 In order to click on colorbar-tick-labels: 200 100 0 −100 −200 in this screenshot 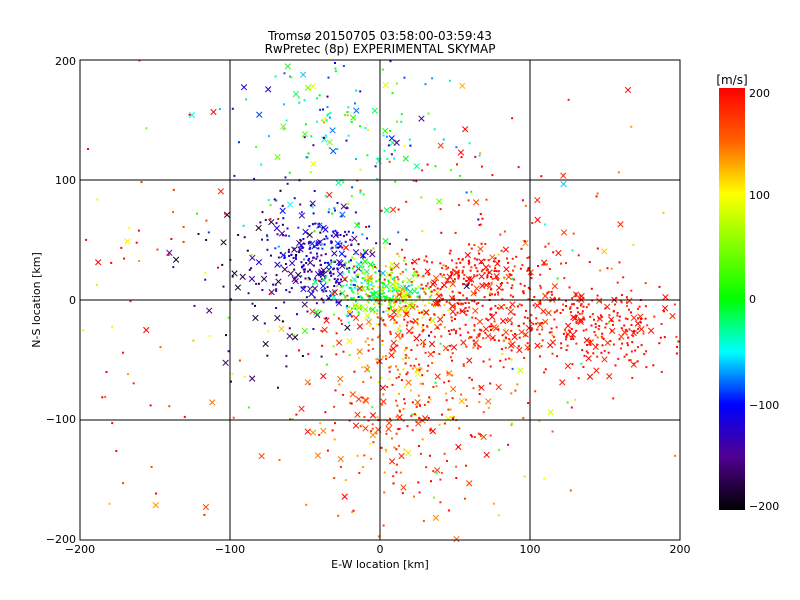, I will do `click(764, 300)`.